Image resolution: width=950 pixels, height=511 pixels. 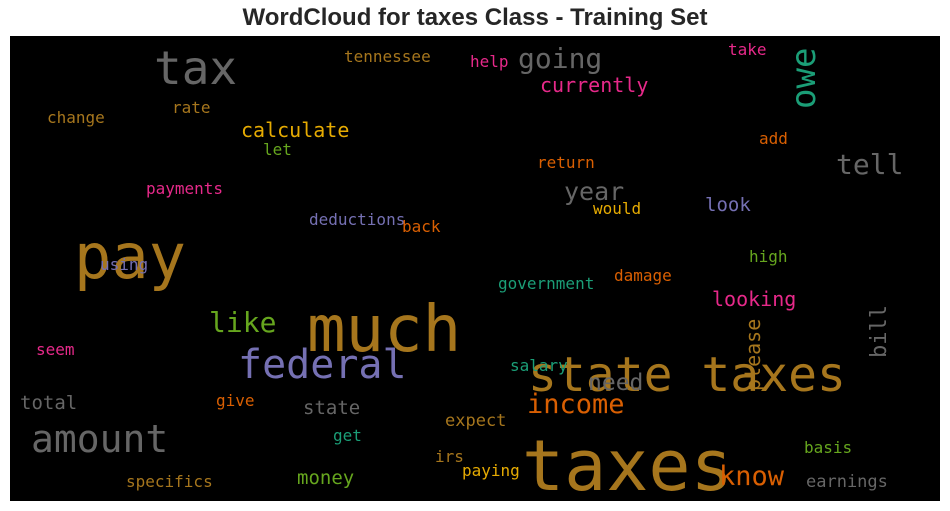 What do you see at coordinates (191, 107) in the screenshot?
I see `word-rate: rate` at bounding box center [191, 107].